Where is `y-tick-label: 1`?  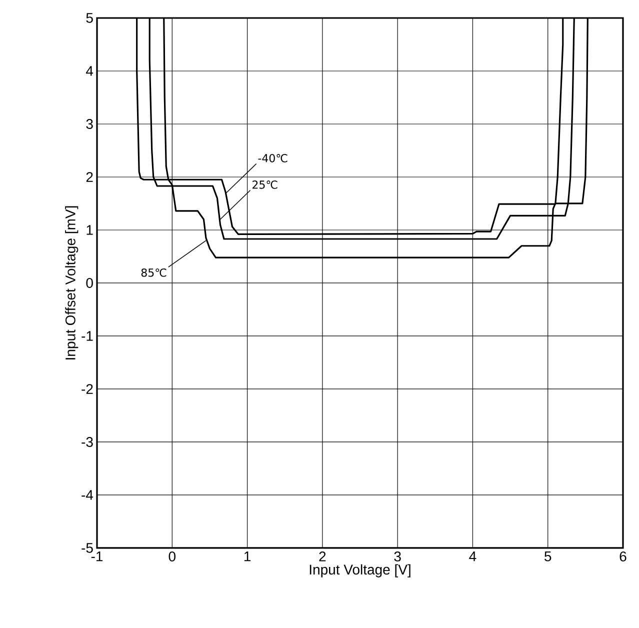 y-tick-label: 1 is located at coordinates (89, 230).